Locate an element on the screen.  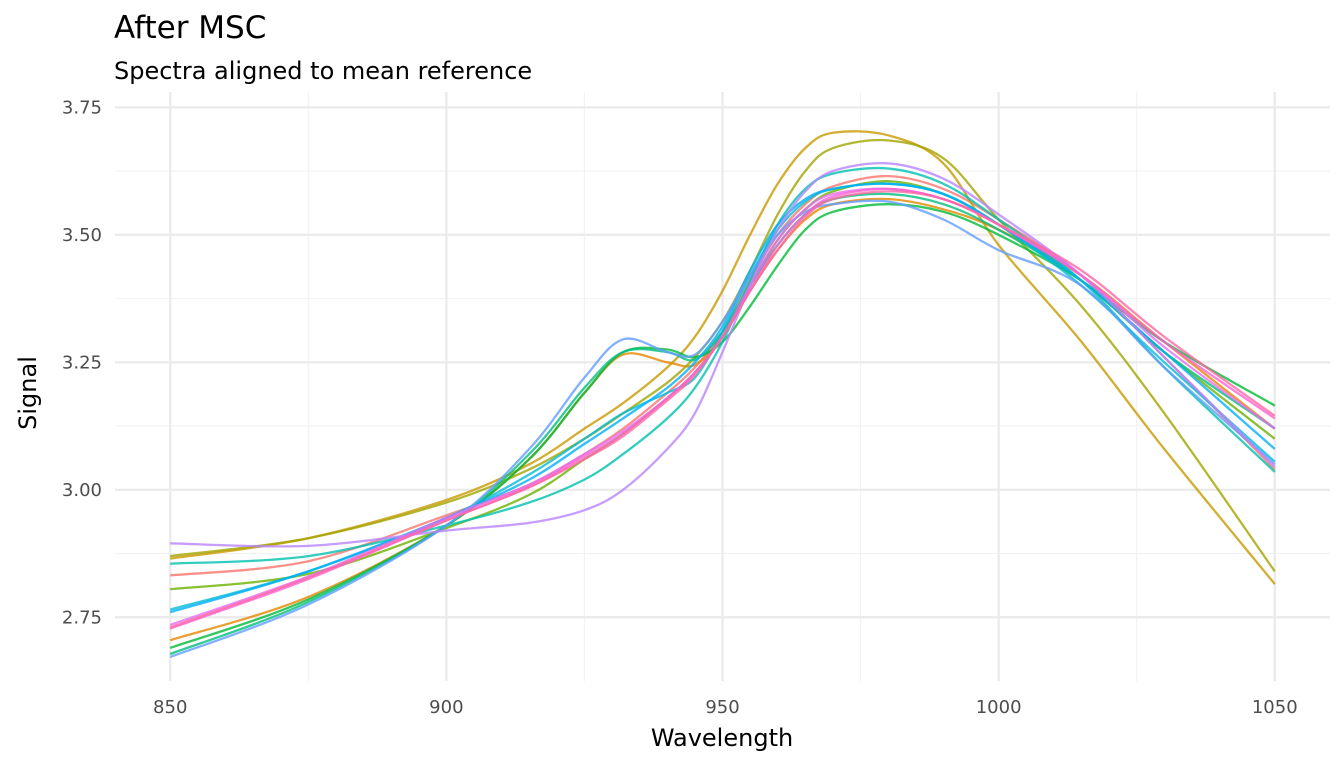
x-tick-label: 850 is located at coordinates (170, 707).